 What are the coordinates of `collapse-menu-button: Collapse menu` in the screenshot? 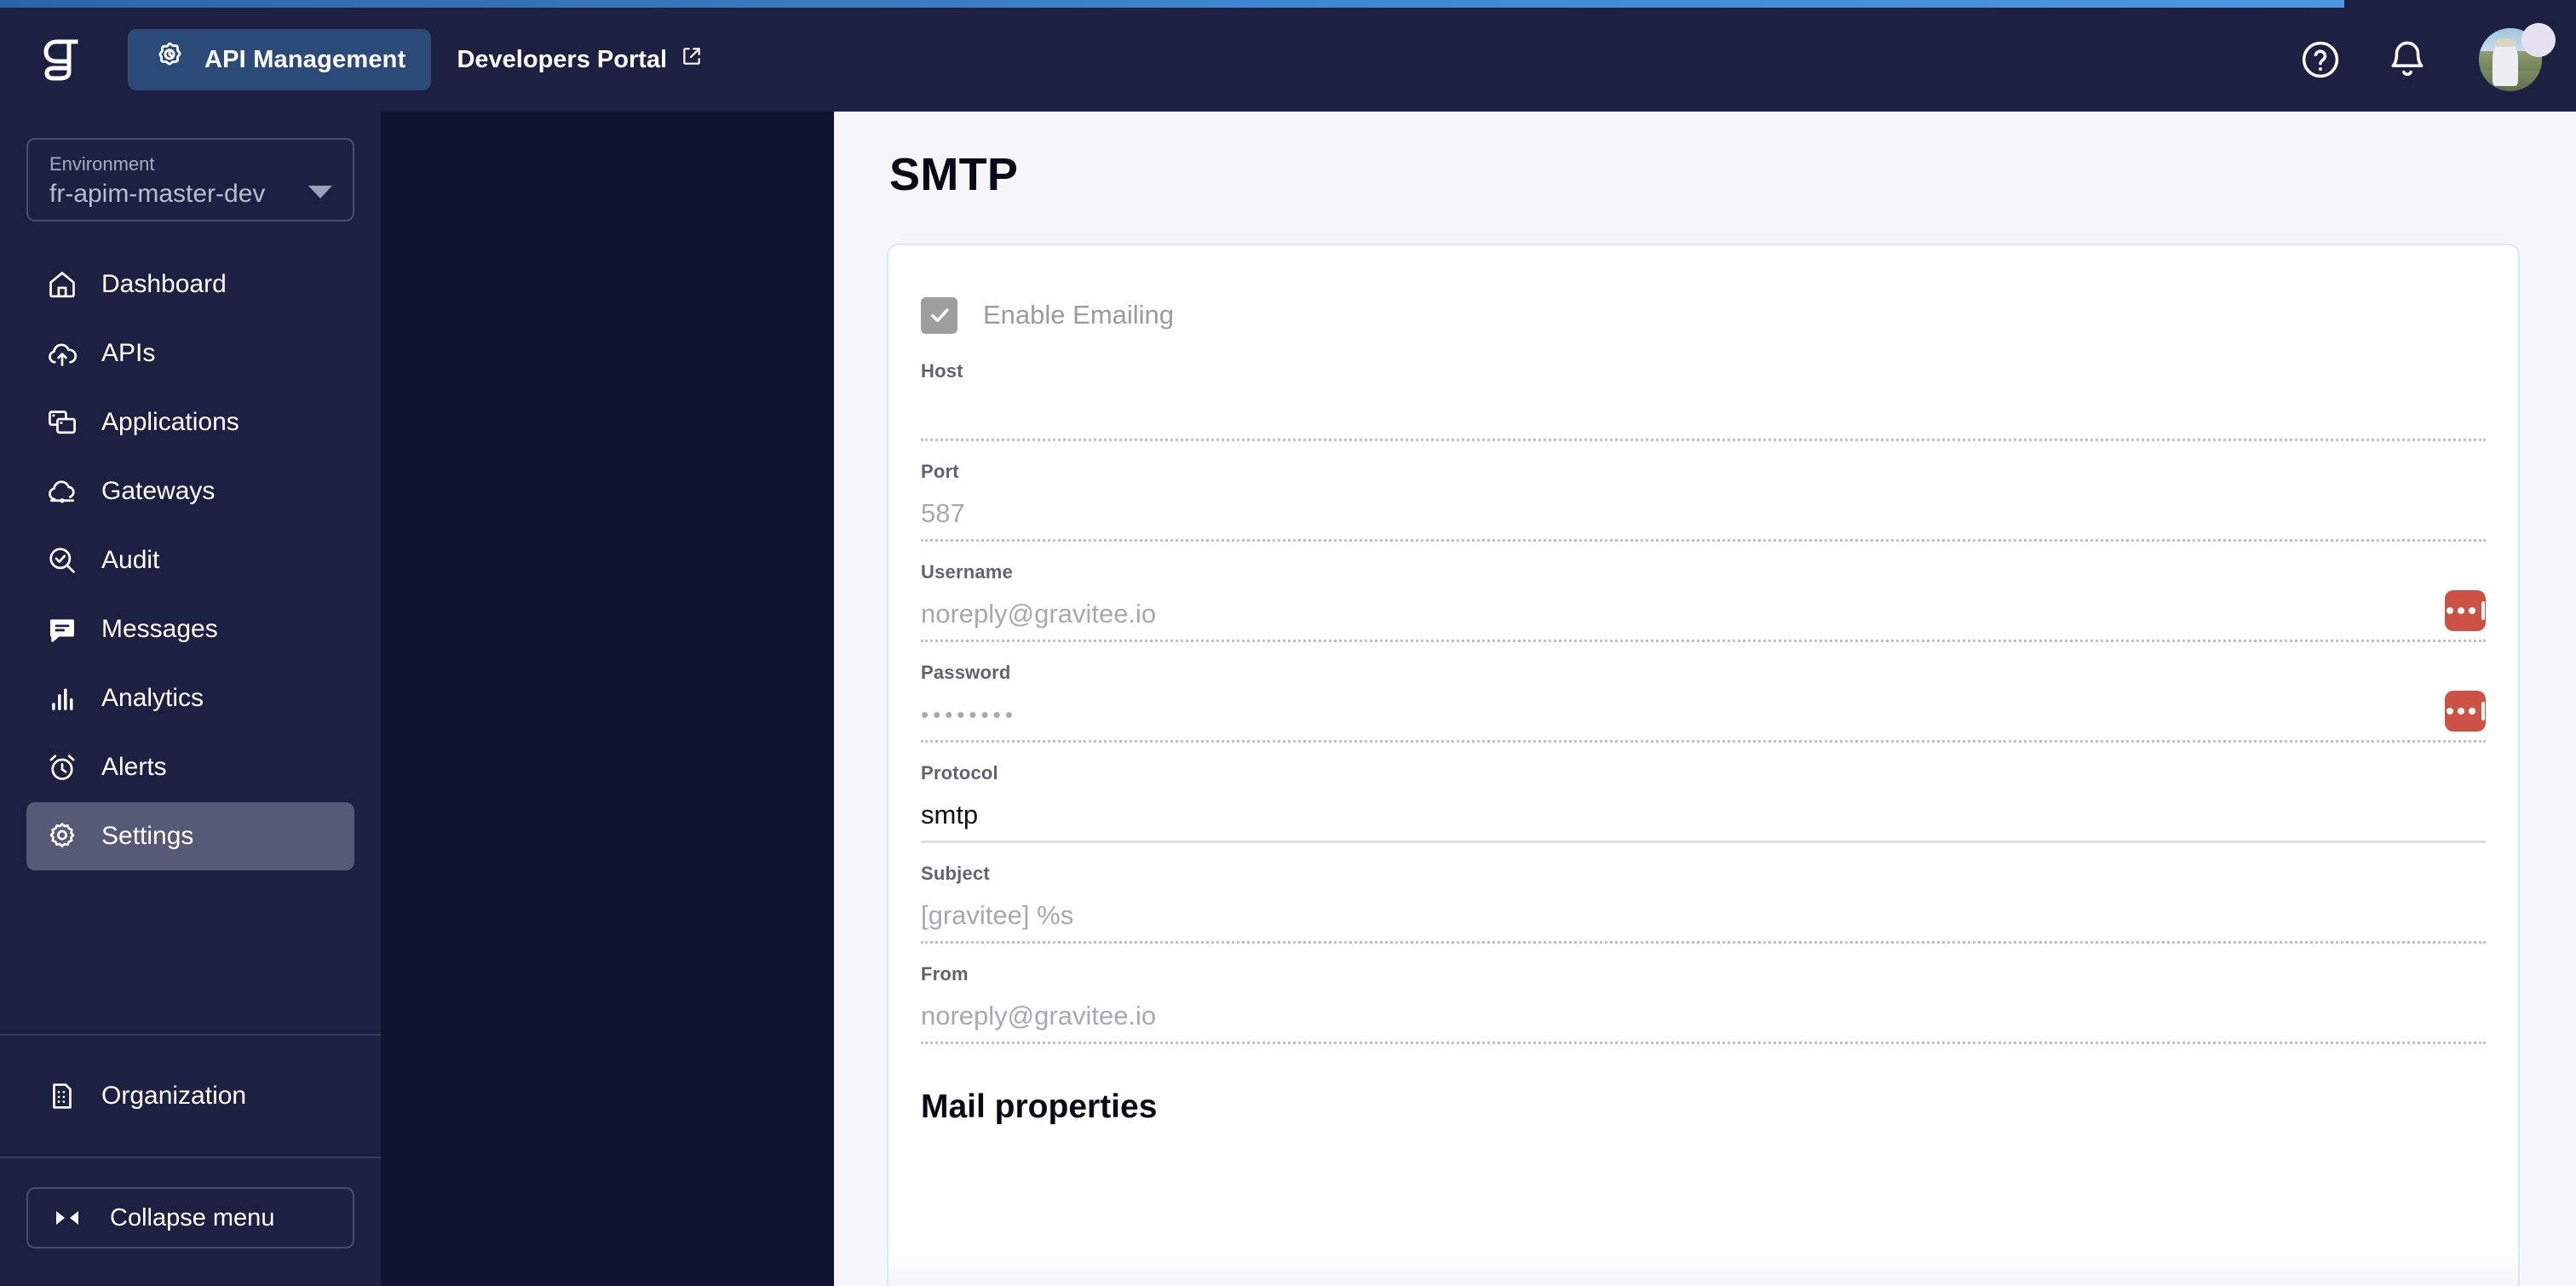 It's located at (190, 1218).